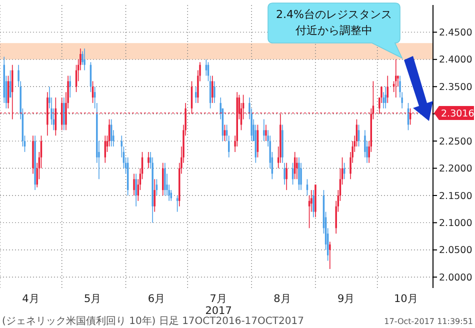 Image resolution: width=475 pixels, height=328 pixels. I want to click on y-tick-label: 2.4500, so click(455, 33).